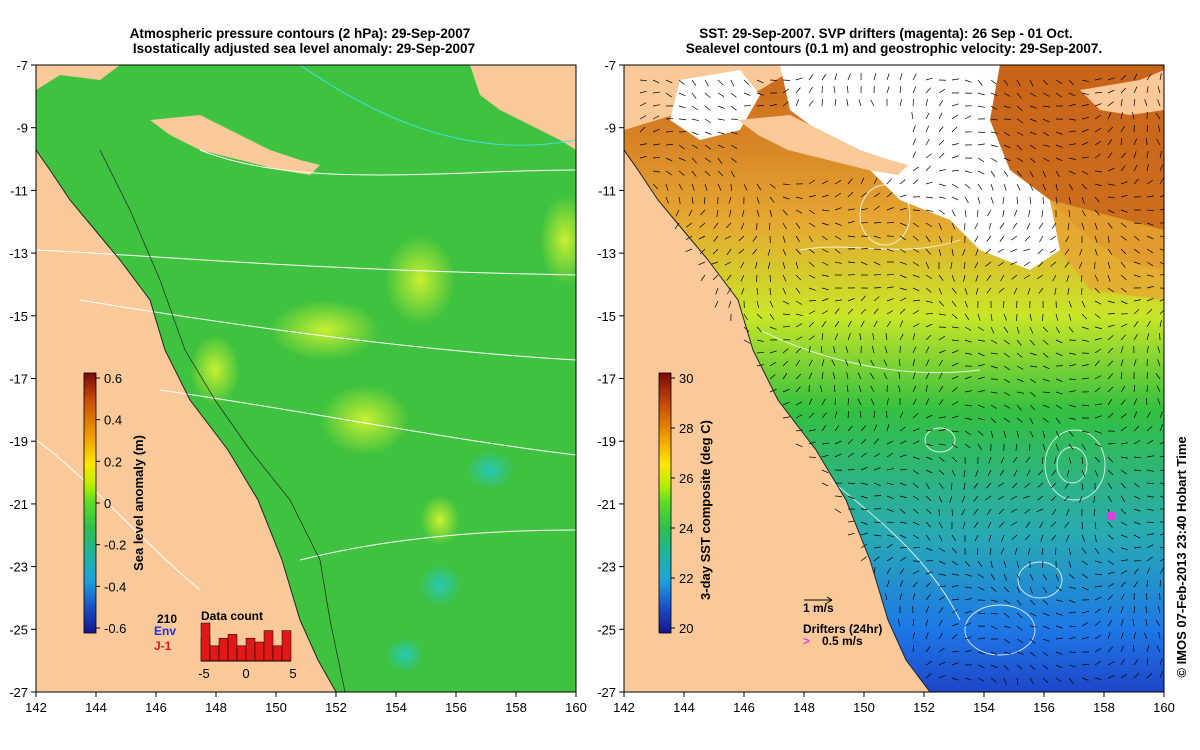 This screenshot has width=1200, height=750. What do you see at coordinates (684, 707) in the screenshot?
I see `x-tick-label: 144` at bounding box center [684, 707].